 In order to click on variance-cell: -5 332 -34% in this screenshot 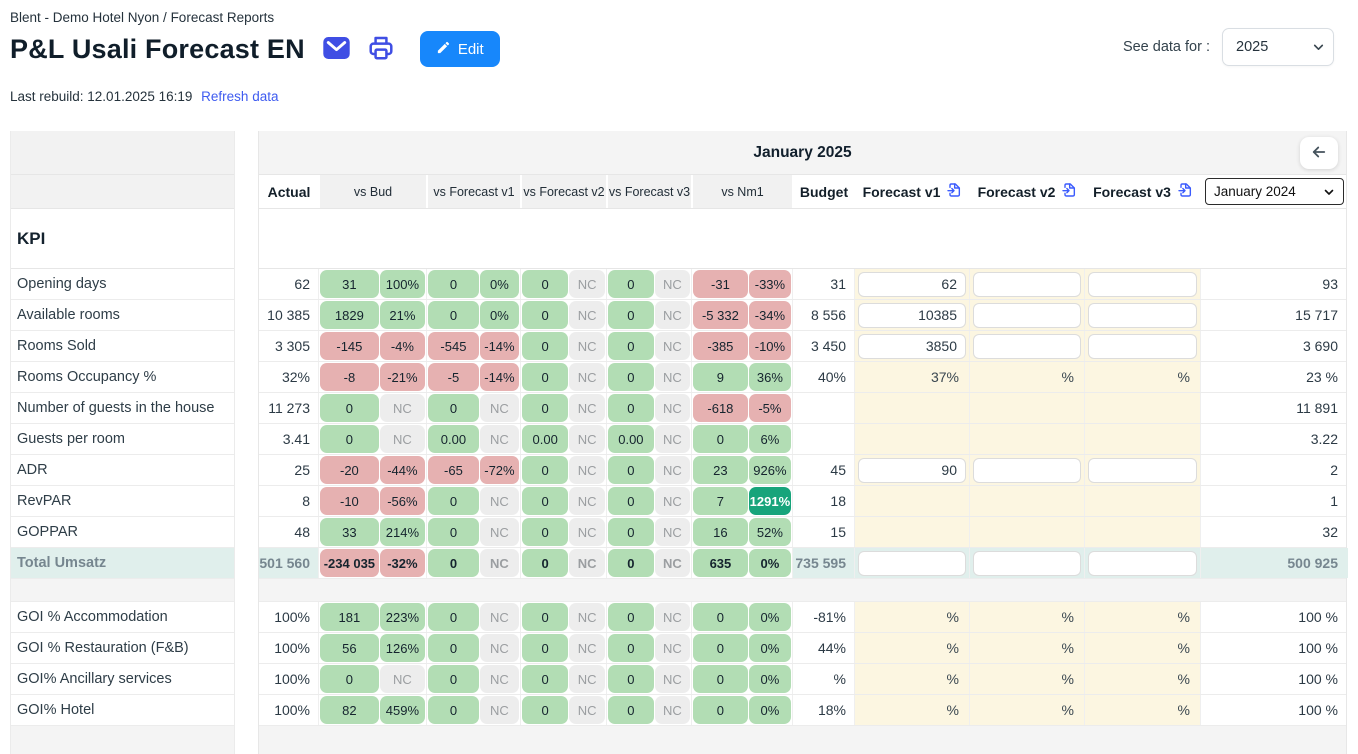, I will do `click(742, 315)`.